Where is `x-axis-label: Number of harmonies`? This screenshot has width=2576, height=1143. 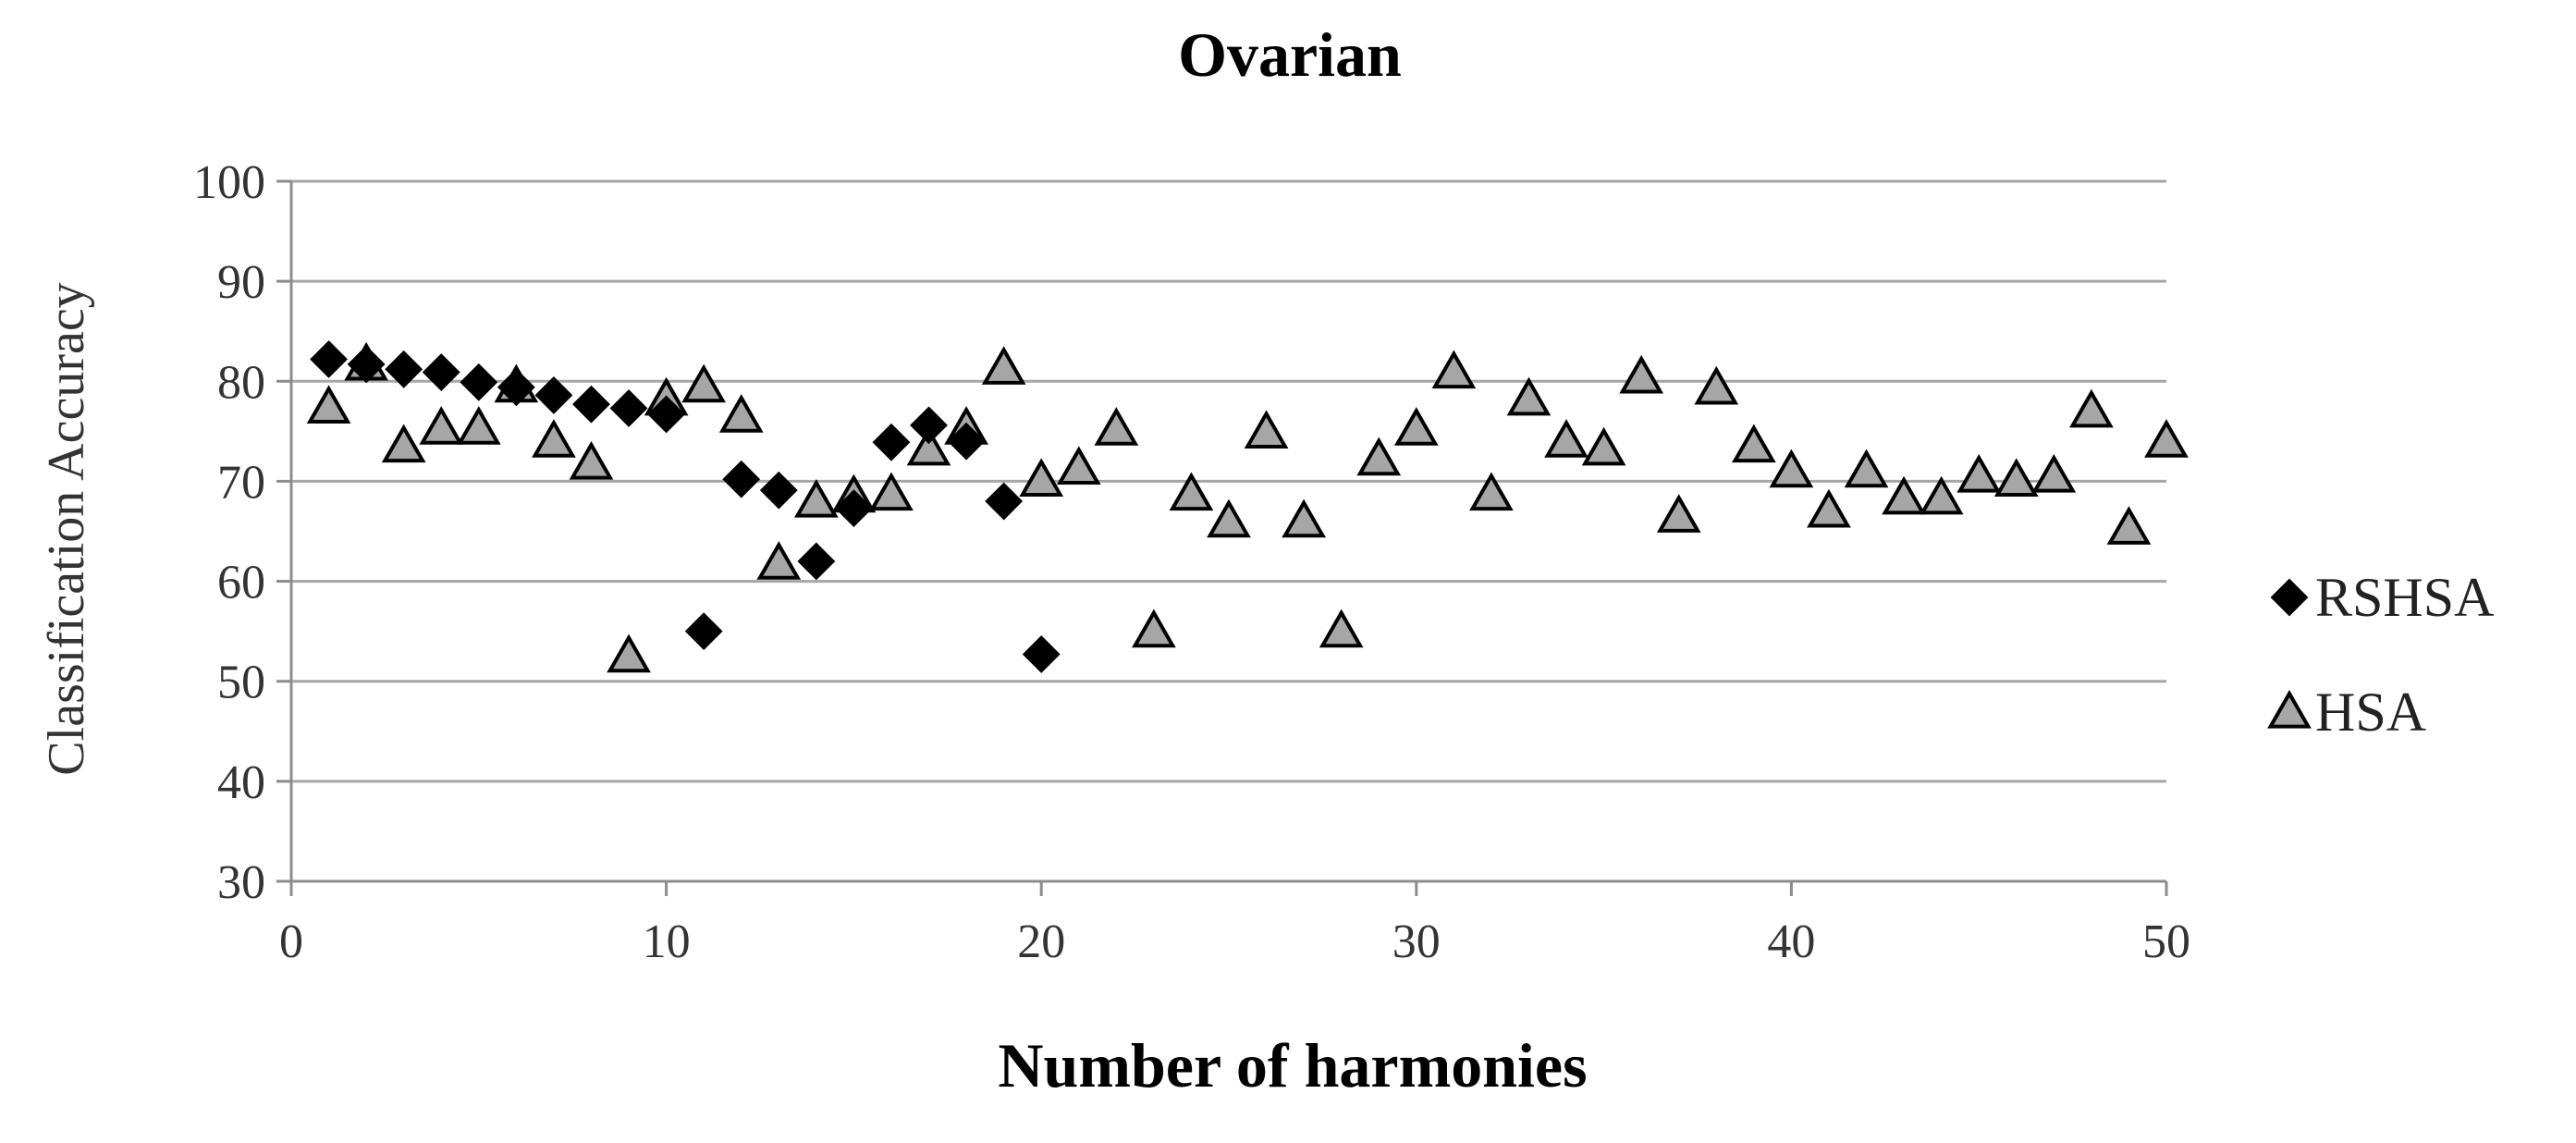
x-axis-label: Number of harmonies is located at coordinates (1292, 1065).